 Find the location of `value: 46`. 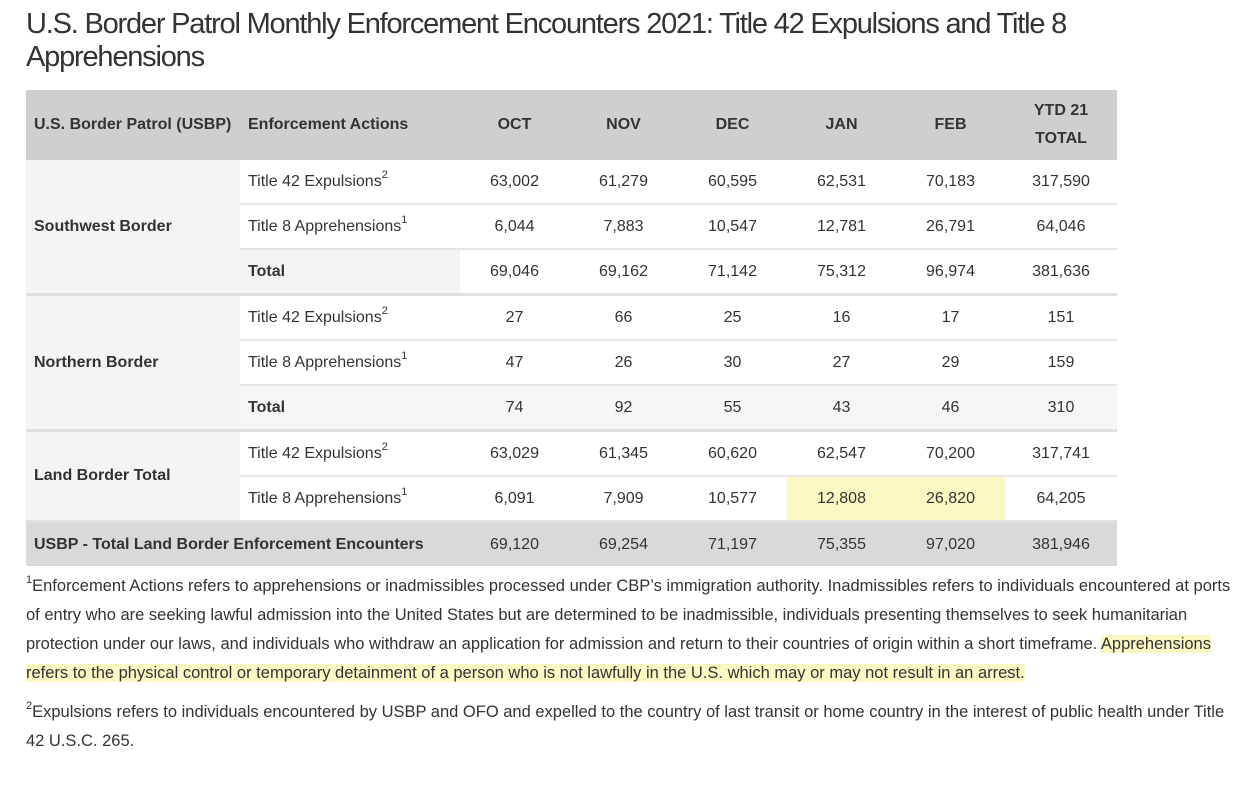

value: 46 is located at coordinates (950, 407).